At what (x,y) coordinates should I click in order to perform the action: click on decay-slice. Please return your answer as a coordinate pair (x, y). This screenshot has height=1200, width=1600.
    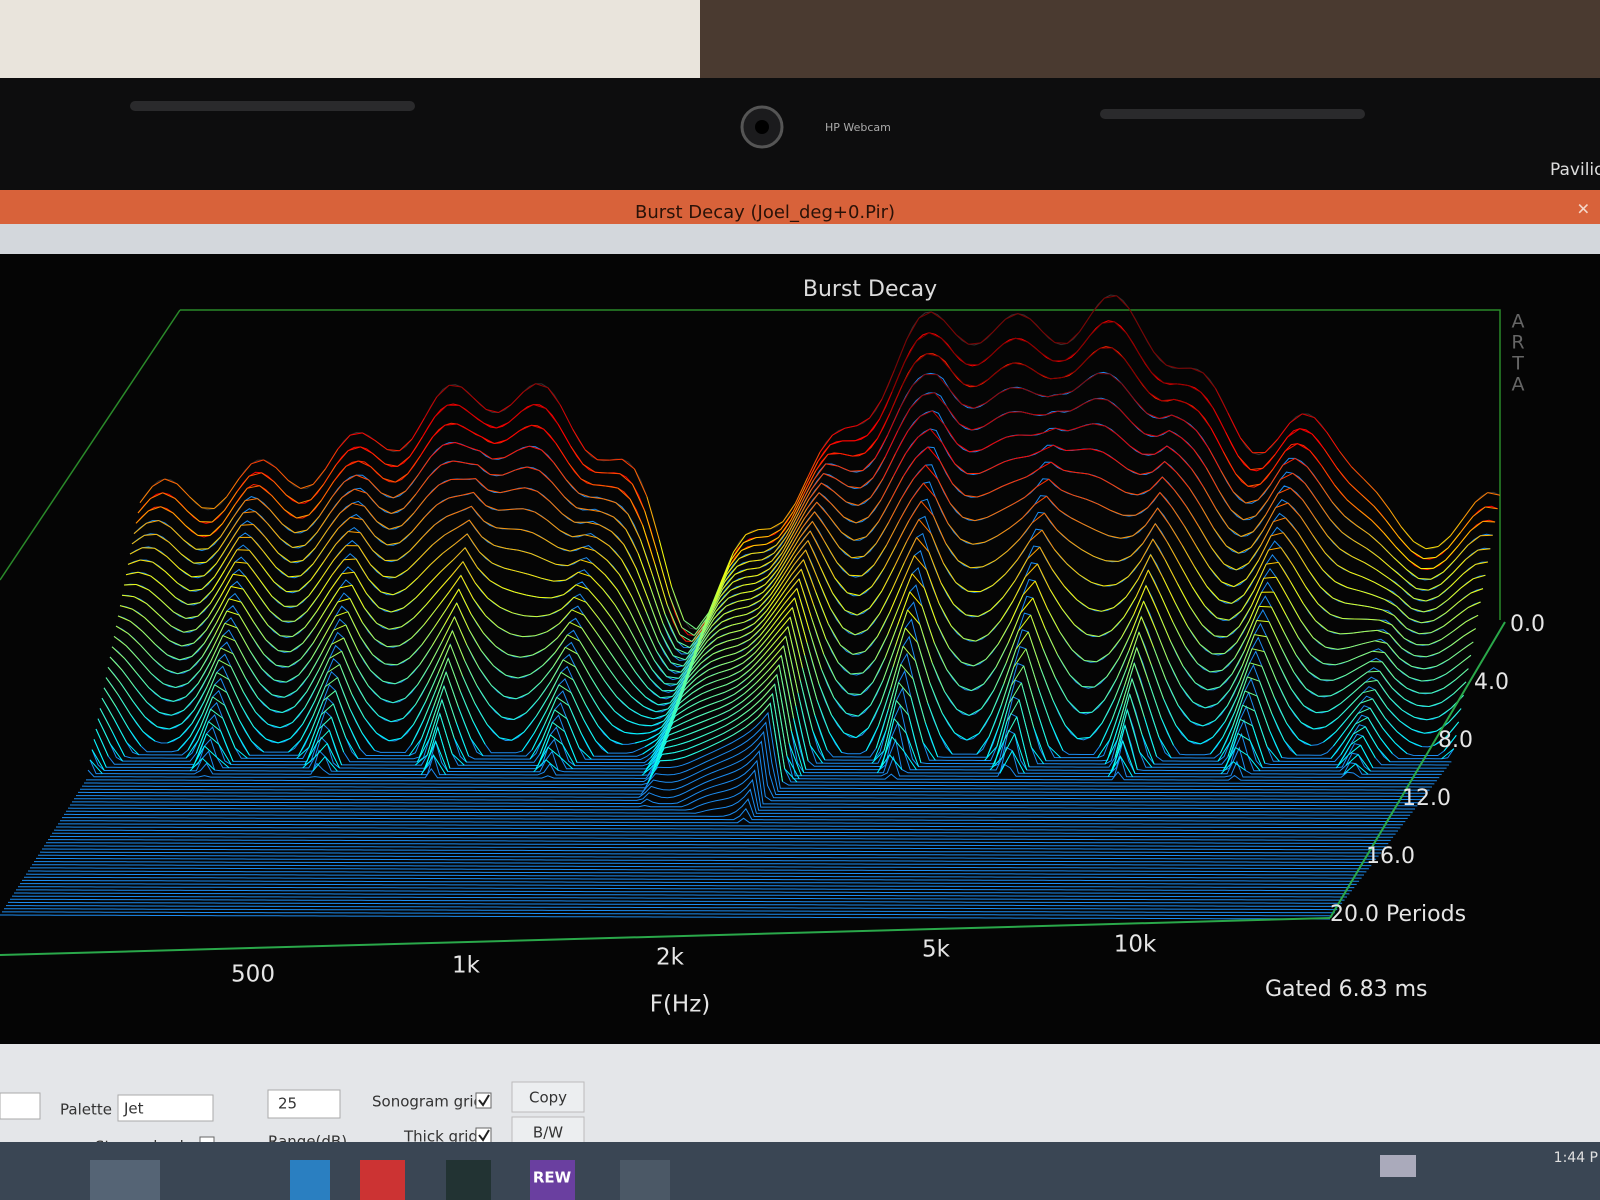
    Looking at the image, I should click on (665, 917).